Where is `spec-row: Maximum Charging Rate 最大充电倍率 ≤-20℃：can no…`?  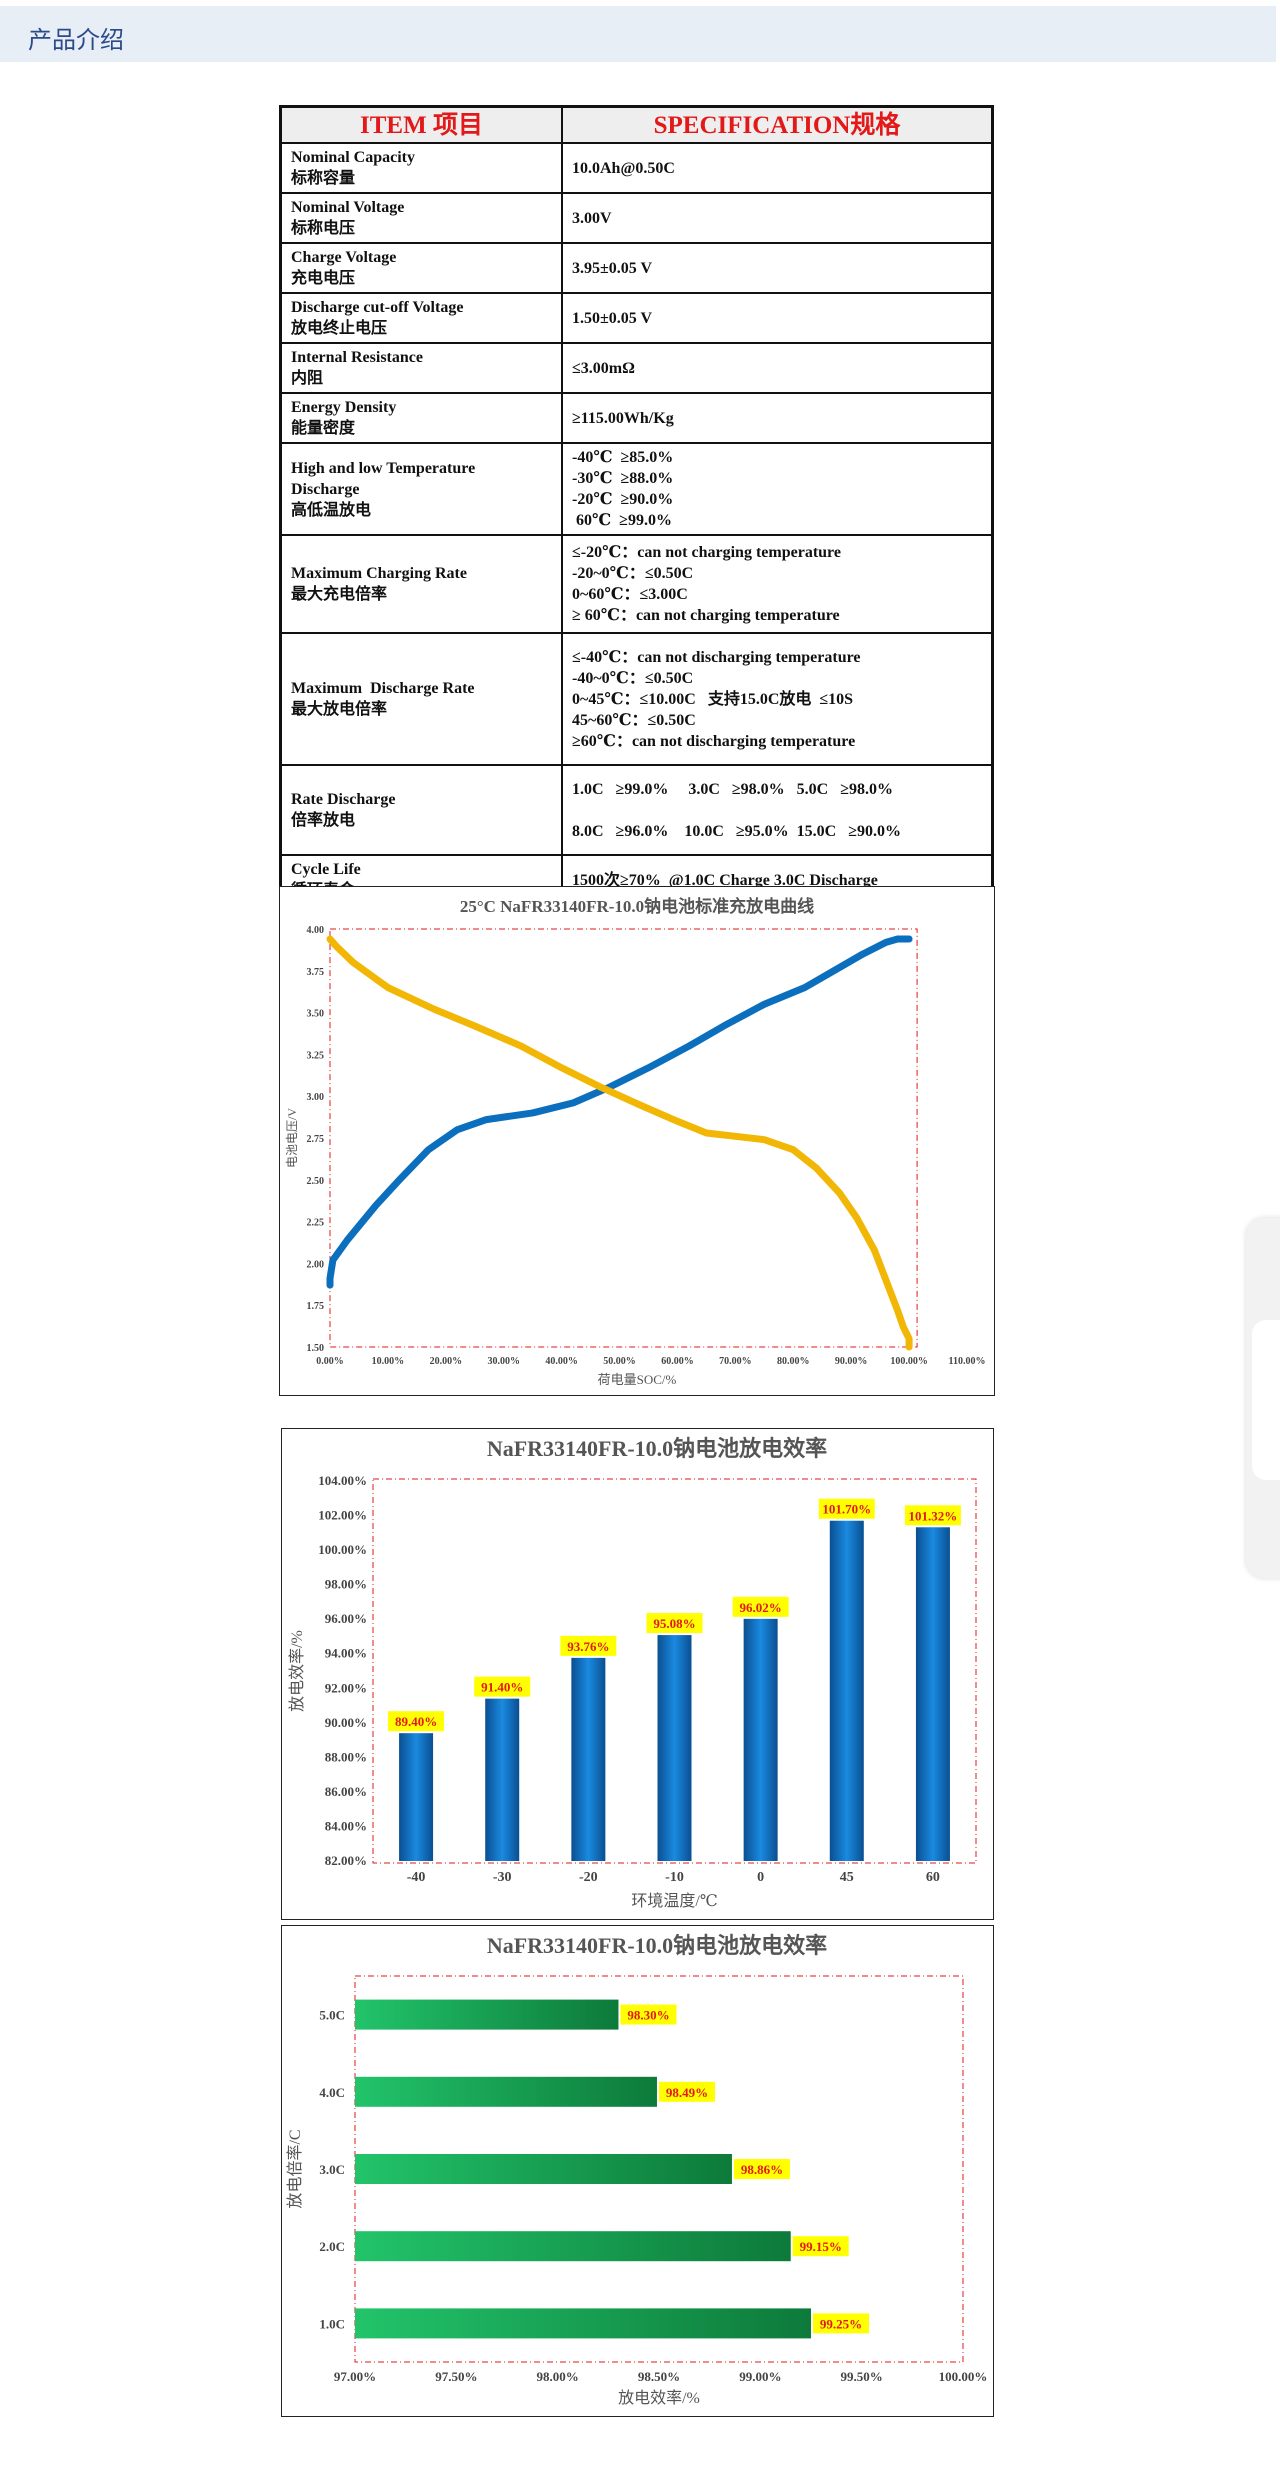
spec-row: Maximum Charging Rate 最大充电倍率 ≤-20℃：can no… is located at coordinates (636, 584).